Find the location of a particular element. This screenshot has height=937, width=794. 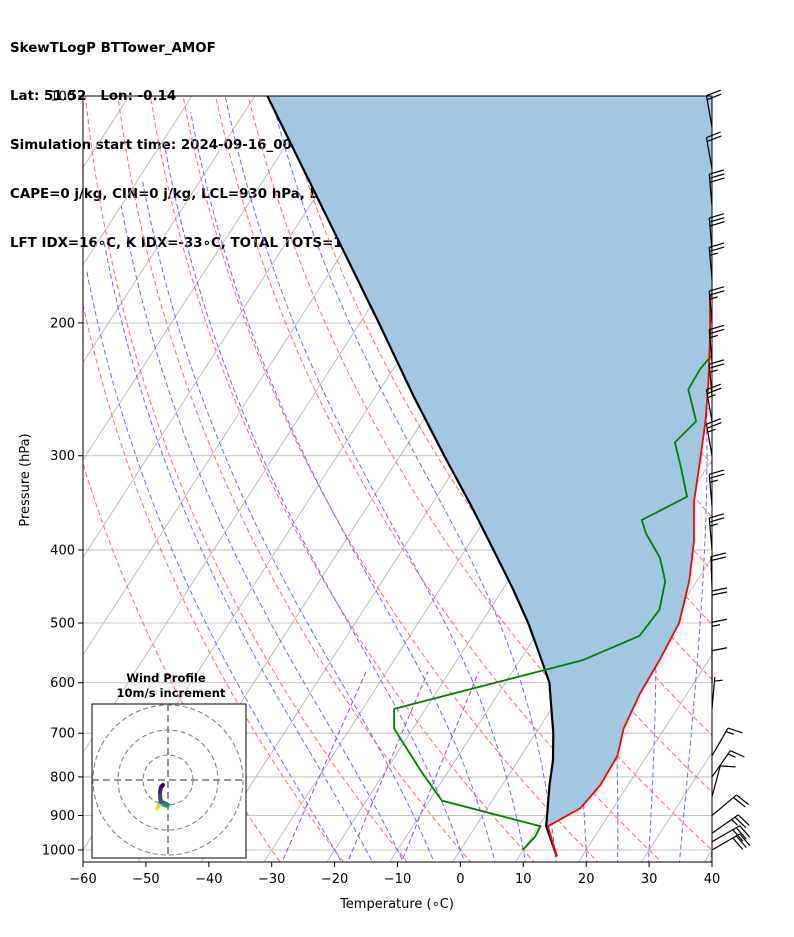

hodograph-frame is located at coordinates (169, 781).